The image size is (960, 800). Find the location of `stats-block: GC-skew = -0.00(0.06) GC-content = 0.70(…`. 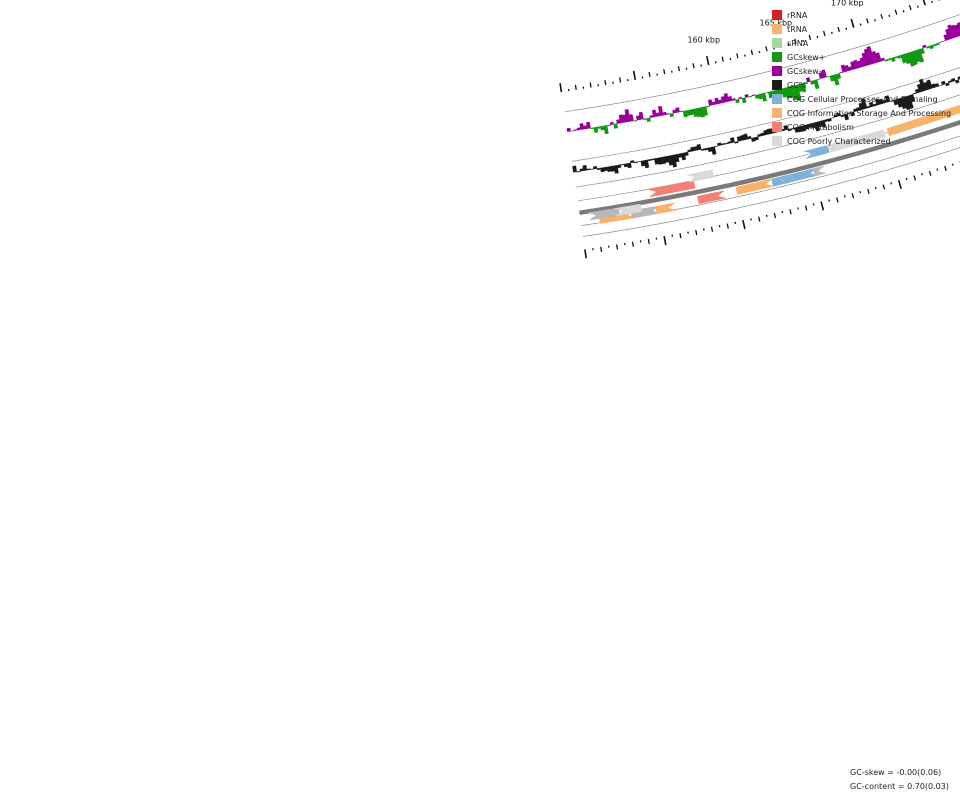

stats-block: GC-skew = -0.00(0.06) GC-content = 0.70(… is located at coordinates (899, 780).